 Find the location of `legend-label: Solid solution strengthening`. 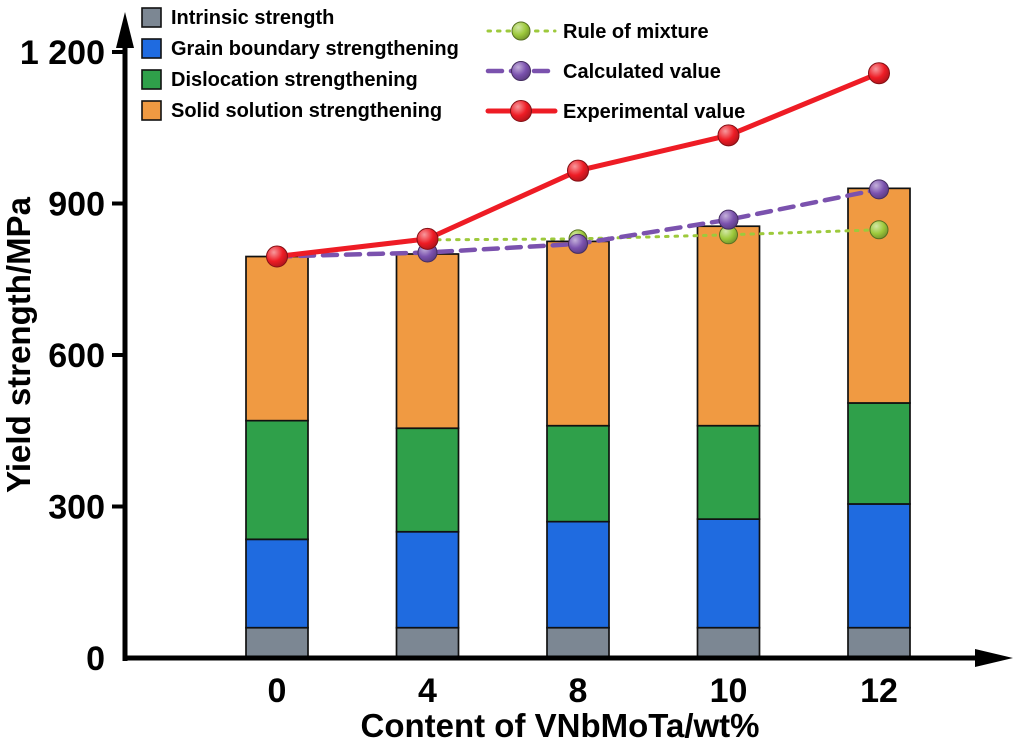

legend-label: Solid solution strengthening is located at coordinates (306, 111).